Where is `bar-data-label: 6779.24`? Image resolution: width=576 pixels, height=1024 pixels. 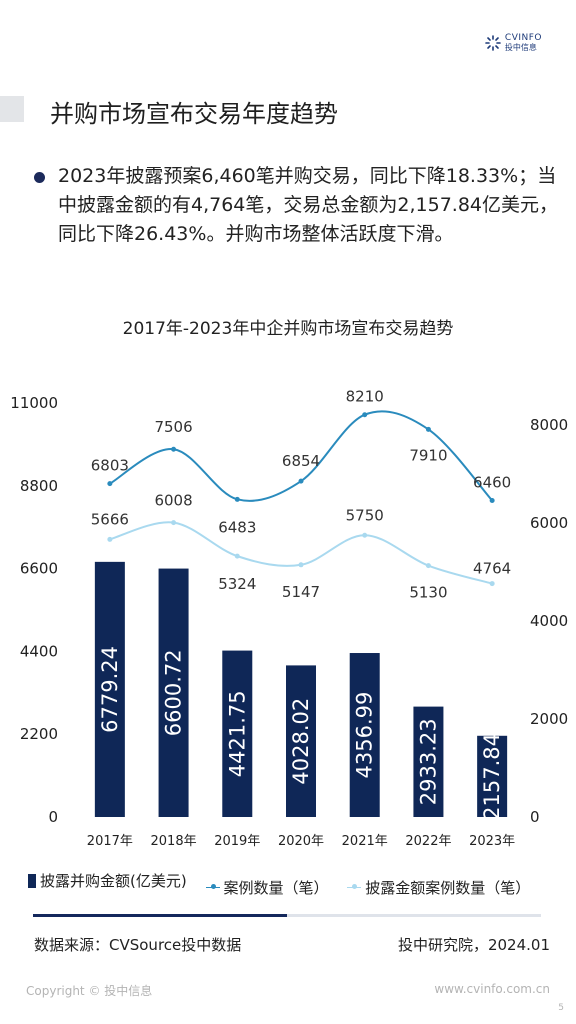
bar-data-label: 6779.24 is located at coordinates (110, 689).